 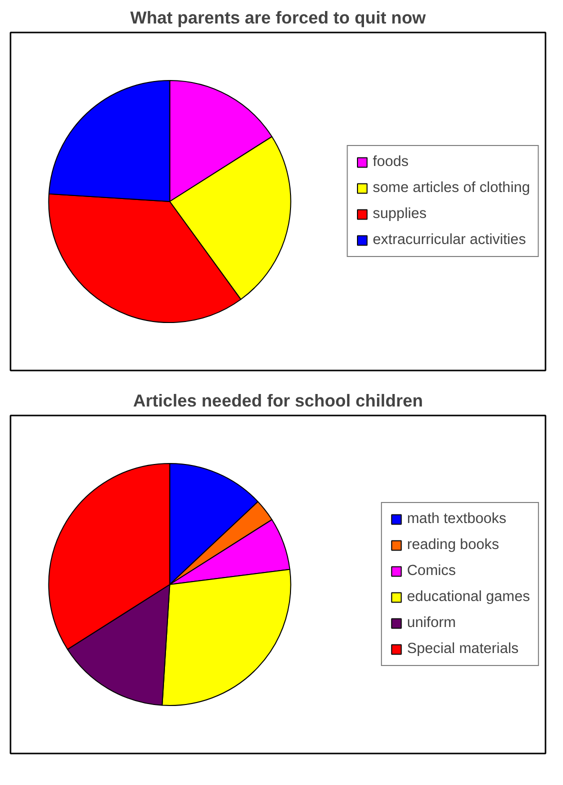 What do you see at coordinates (449, 240) in the screenshot?
I see `legend-label: extracurricular activities` at bounding box center [449, 240].